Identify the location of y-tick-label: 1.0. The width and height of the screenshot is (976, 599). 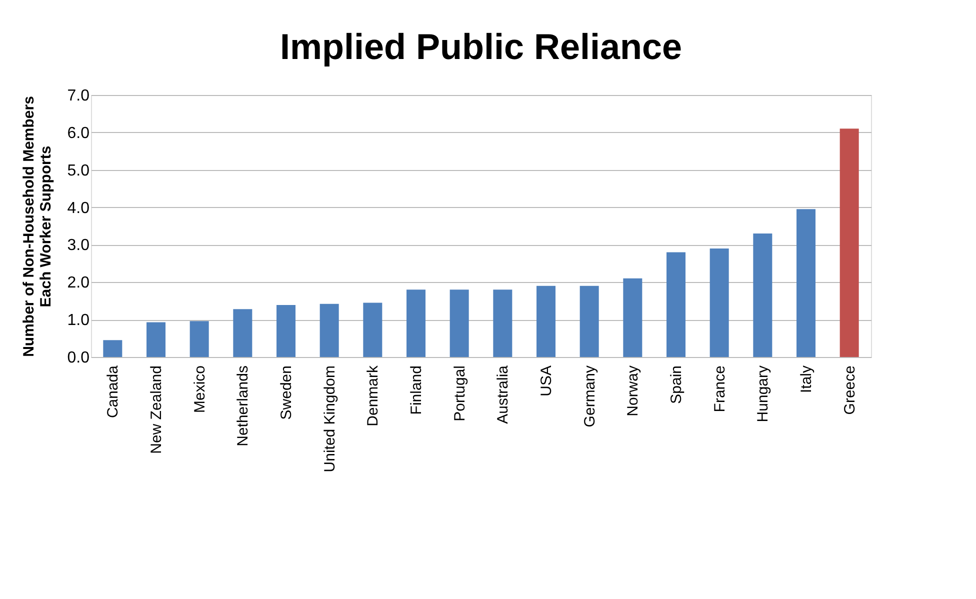
(78, 321).